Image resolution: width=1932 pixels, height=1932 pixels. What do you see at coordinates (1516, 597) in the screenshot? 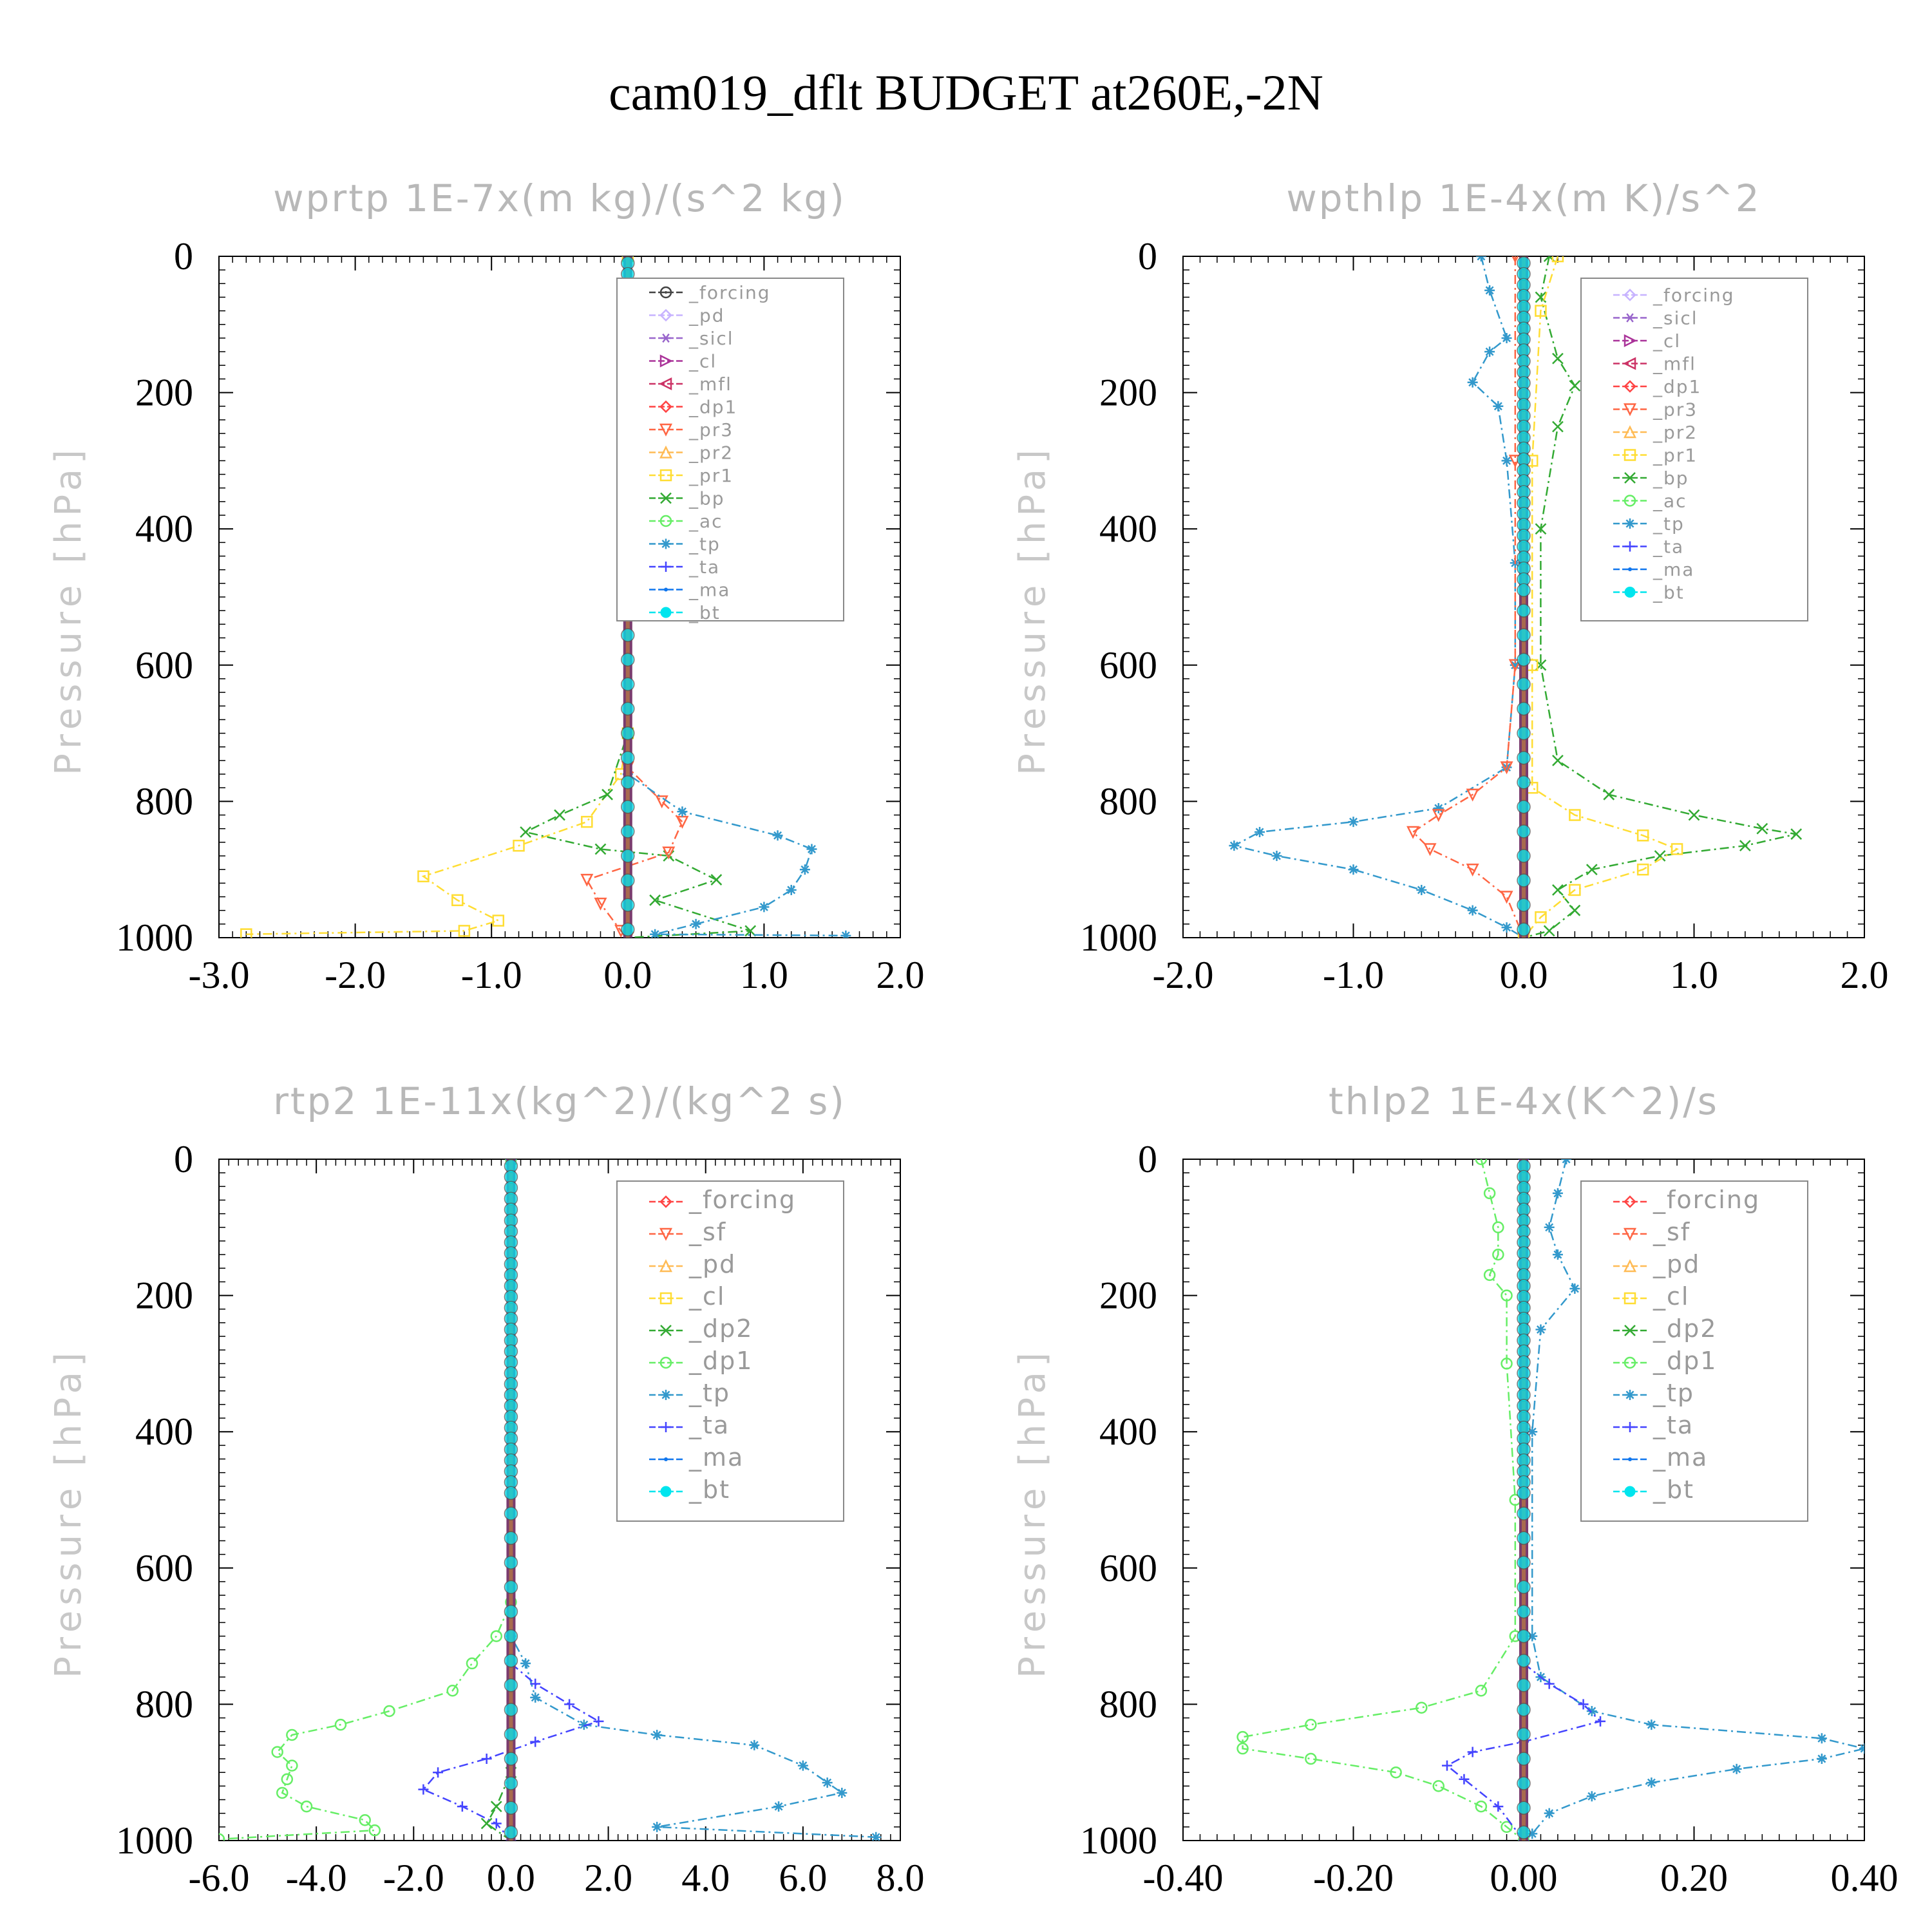
I see `plot-area` at bounding box center [1516, 597].